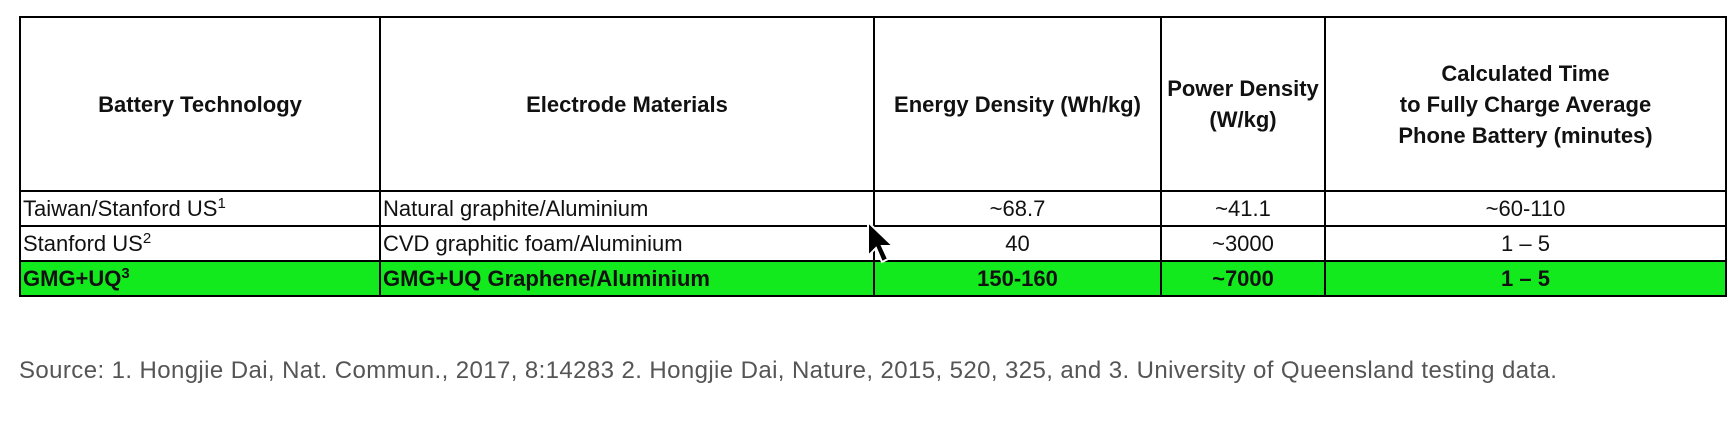 This screenshot has height=432, width=1728. I want to click on cell-text: ~68.7, so click(1017, 208).